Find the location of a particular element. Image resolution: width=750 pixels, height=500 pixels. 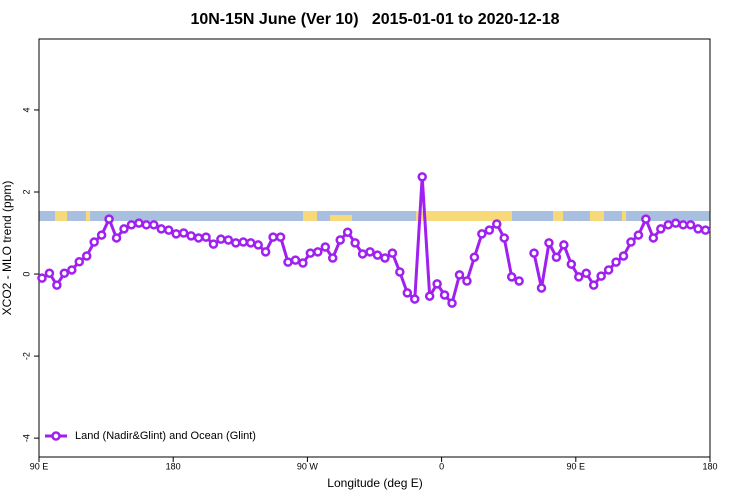

legend-marker is located at coordinates (56, 436).